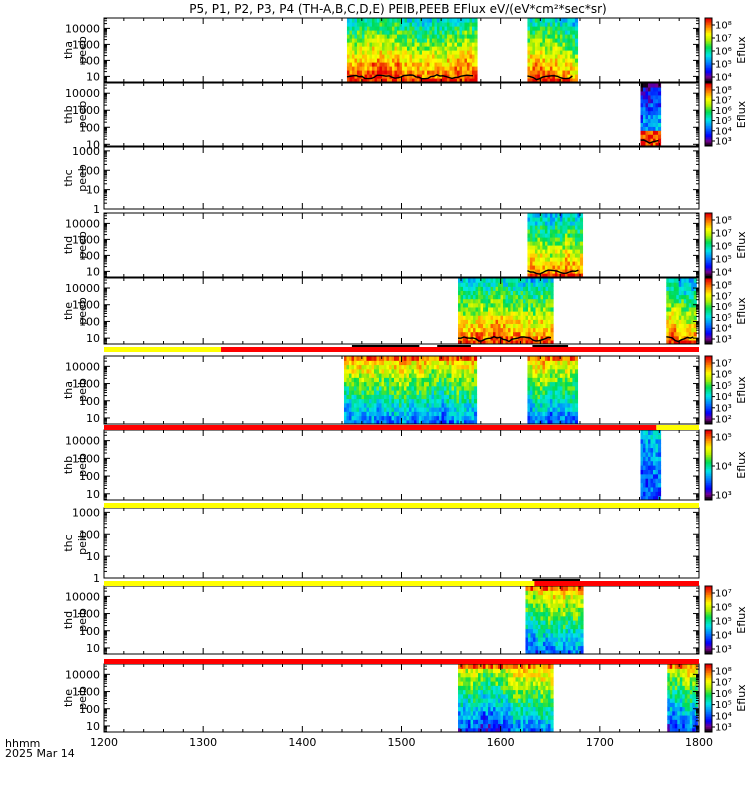 The width and height of the screenshot is (750, 800). I want to click on colorbar-tick-label: 10³, so click(723, 340).